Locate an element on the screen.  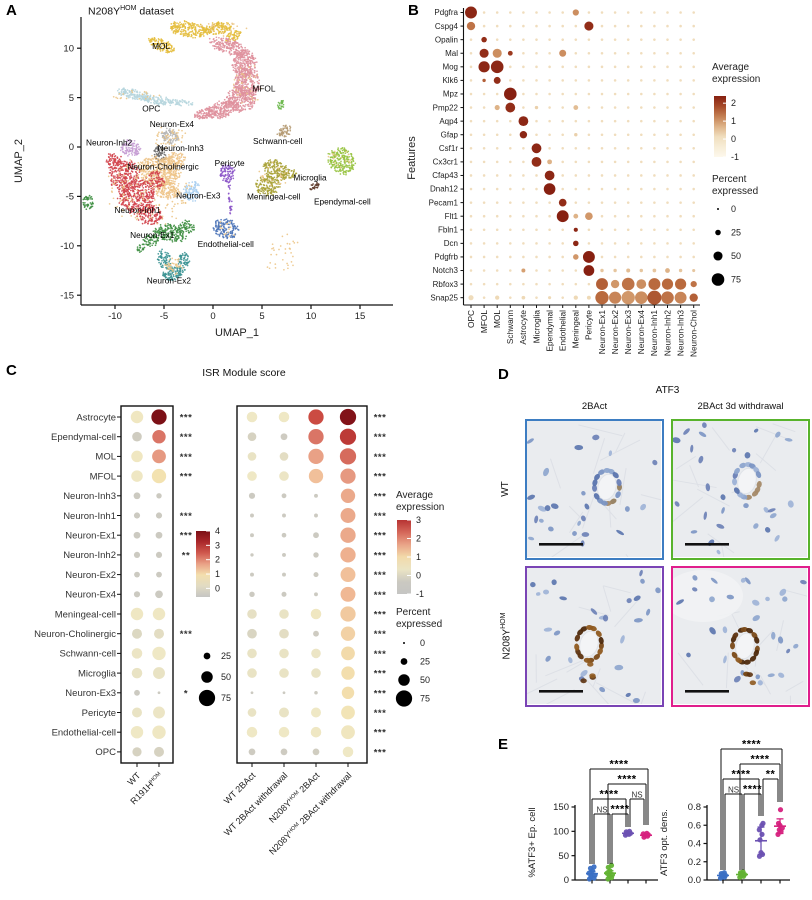
dot-Pecam1-Neuron-Inh1 is located at coordinates (654, 202).